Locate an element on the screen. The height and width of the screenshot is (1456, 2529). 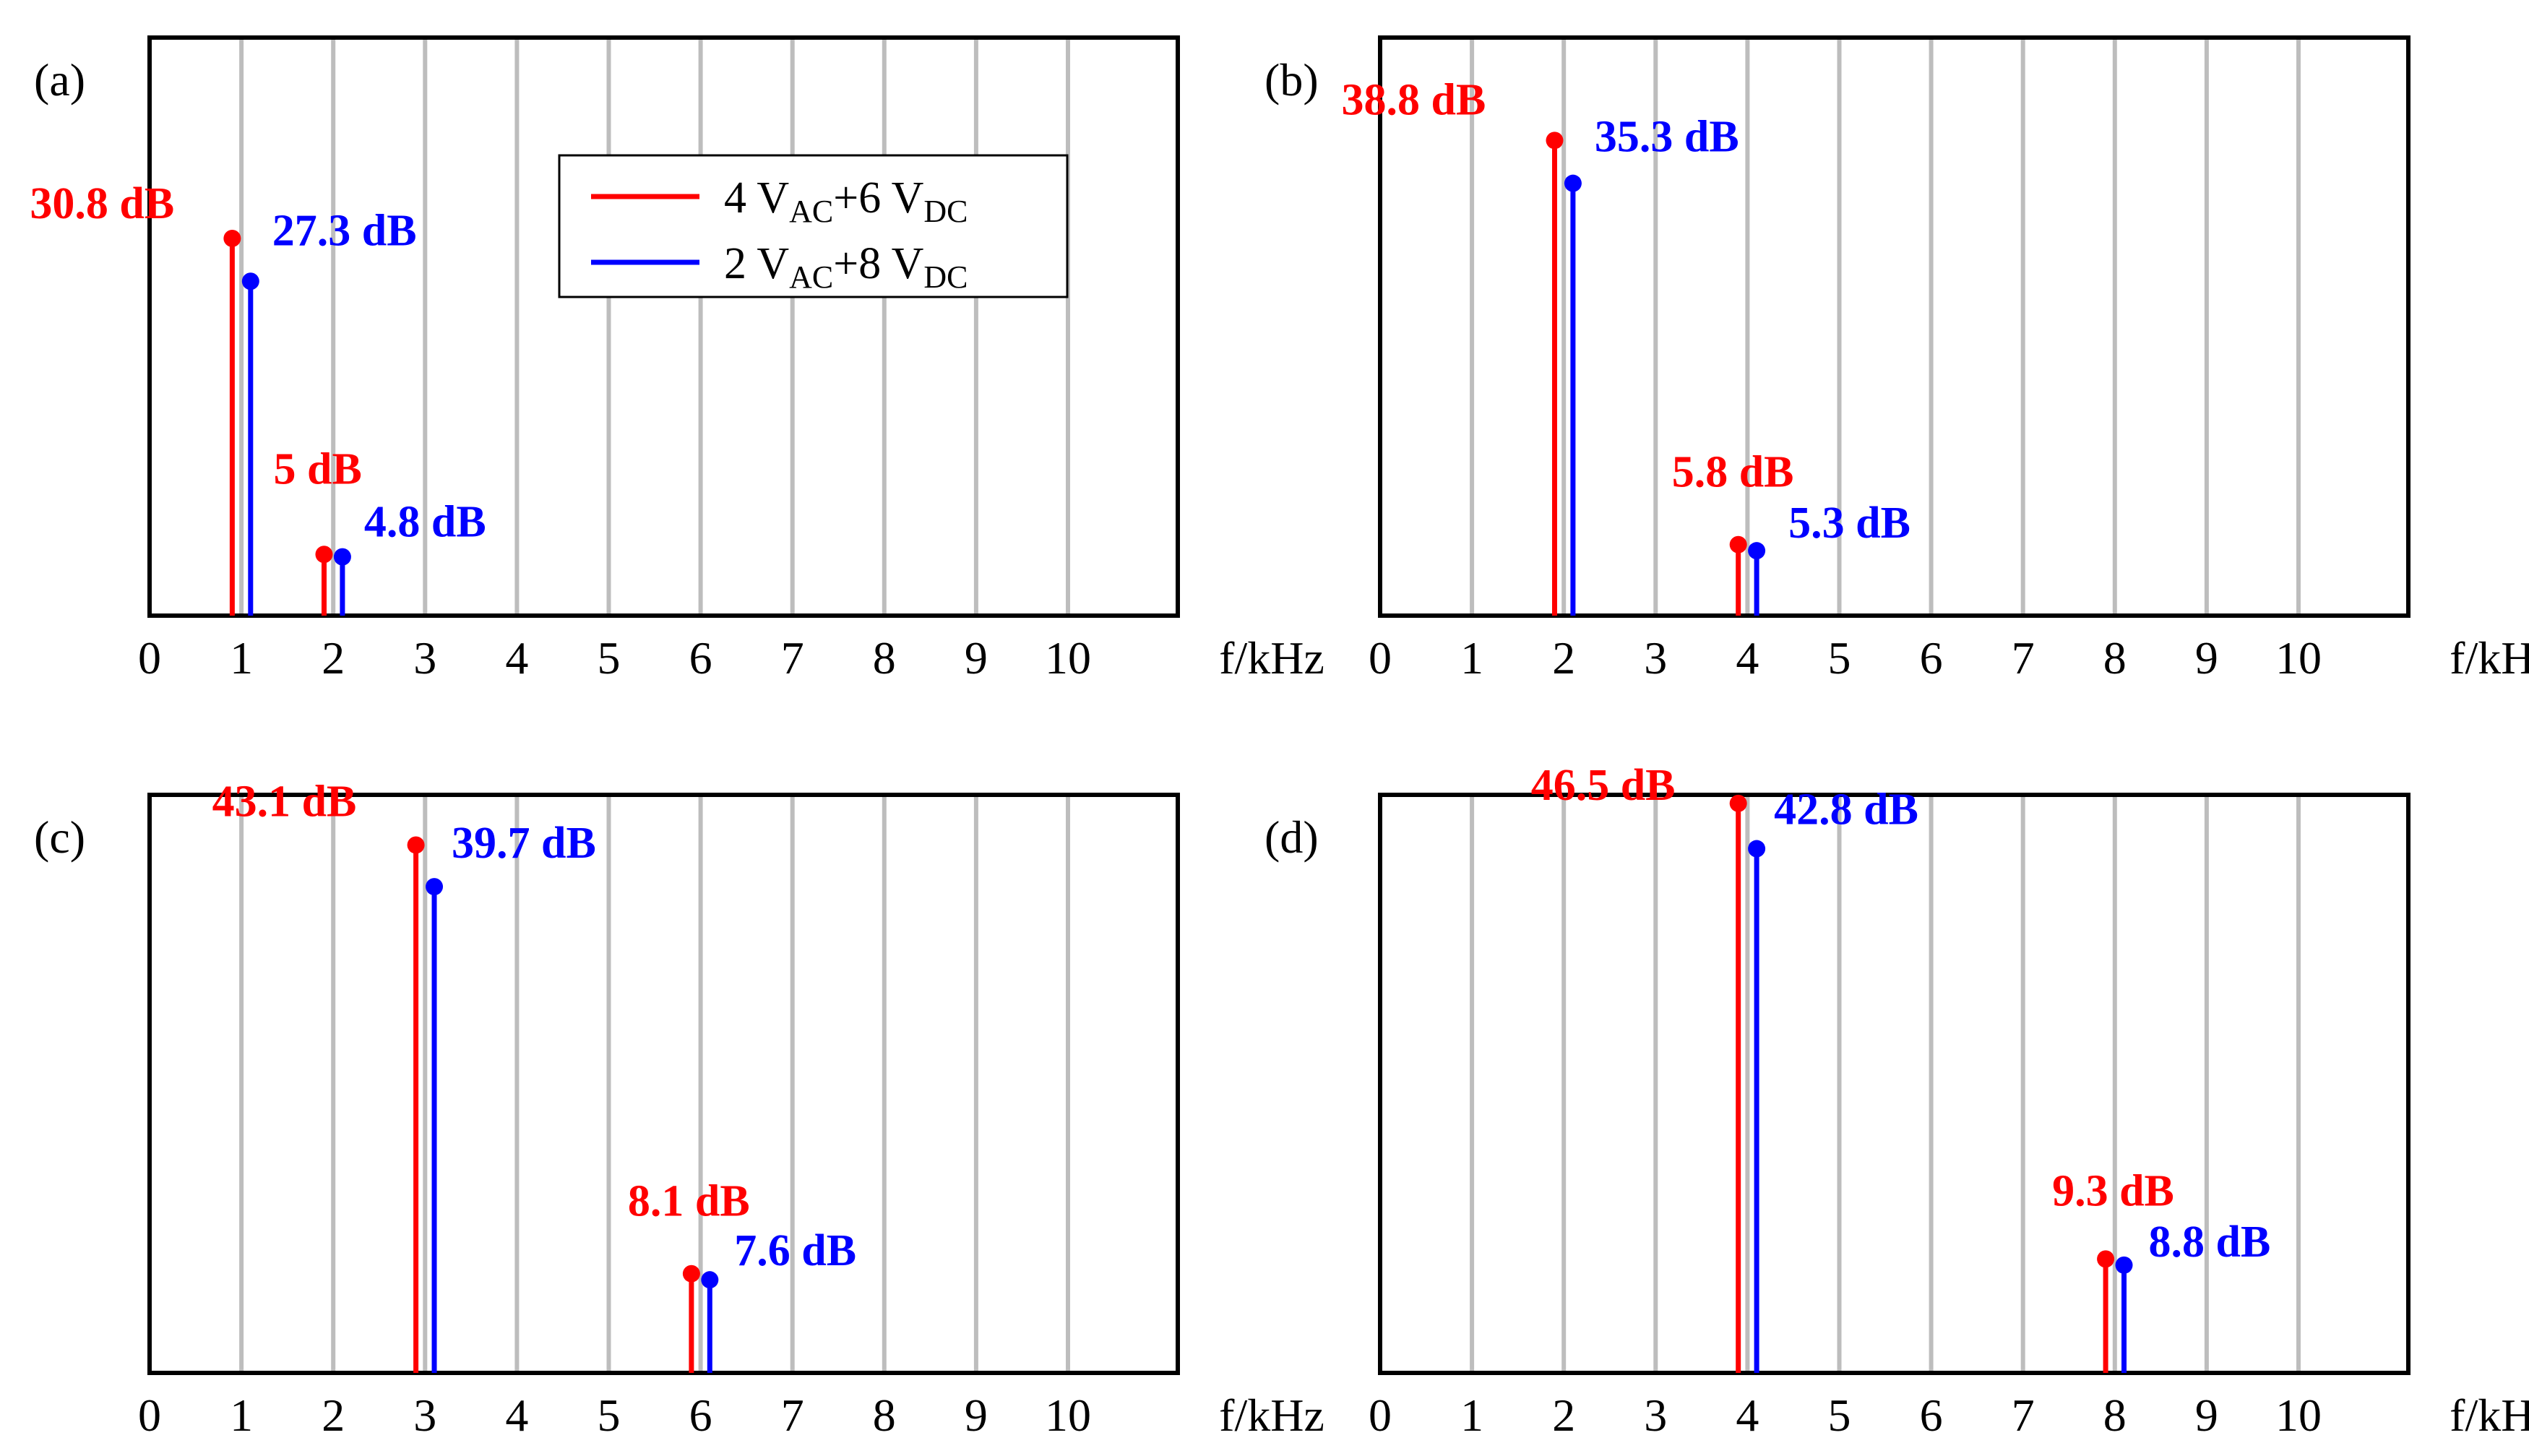
legend: 4 VAC+6 VDC 2 VAC+8 VDC is located at coordinates (813, 226).